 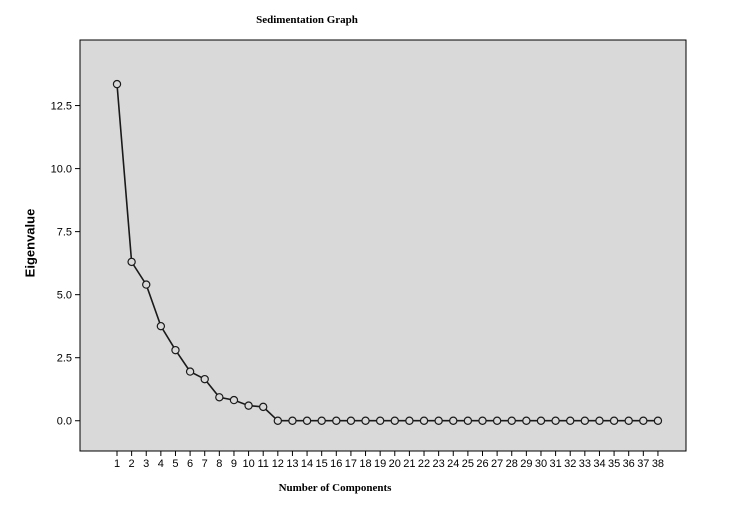 I want to click on y-tick-label: 0.0, so click(x=64, y=422).